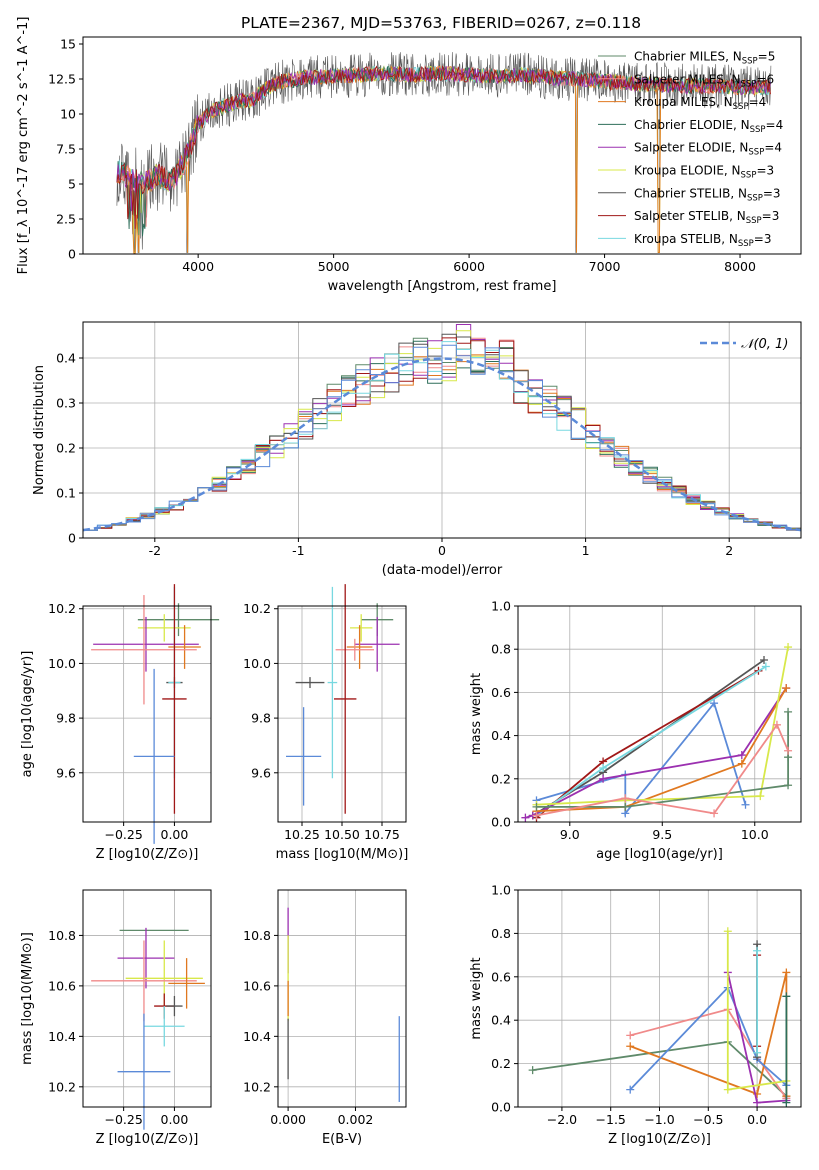 Image resolution: width=819 pixels, height=1170 pixels. Describe the element at coordinates (334, 266) in the screenshot. I see `x-tick-label: 5000` at that location.